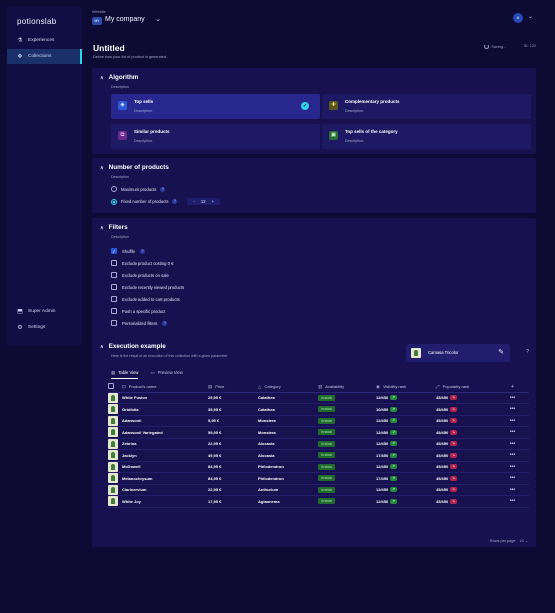 The image size is (555, 613). What do you see at coordinates (333, 135) in the screenshot?
I see `category-icon: ▣` at bounding box center [333, 135].